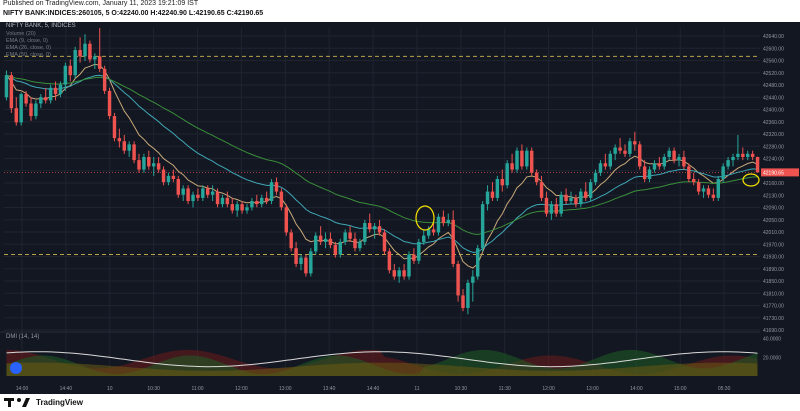  I want to click on price-axis-tick: 42320.00, so click(773, 135).